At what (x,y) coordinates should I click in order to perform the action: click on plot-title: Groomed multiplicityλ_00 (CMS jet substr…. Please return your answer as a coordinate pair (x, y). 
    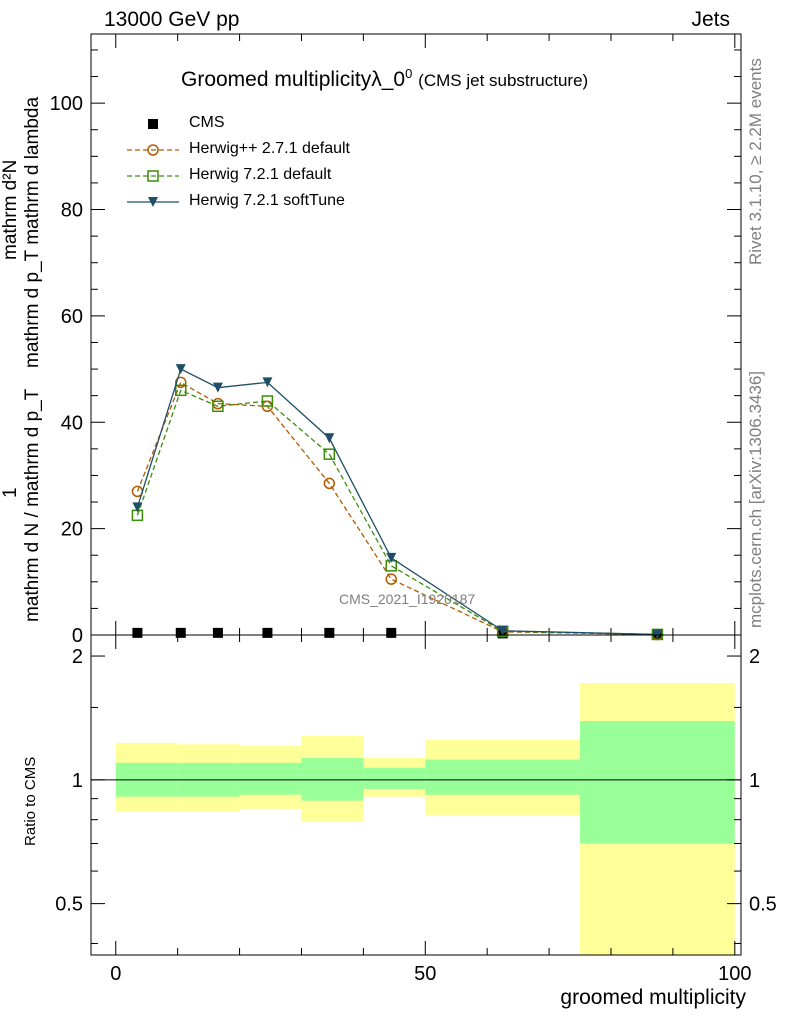
    Looking at the image, I should click on (384, 79).